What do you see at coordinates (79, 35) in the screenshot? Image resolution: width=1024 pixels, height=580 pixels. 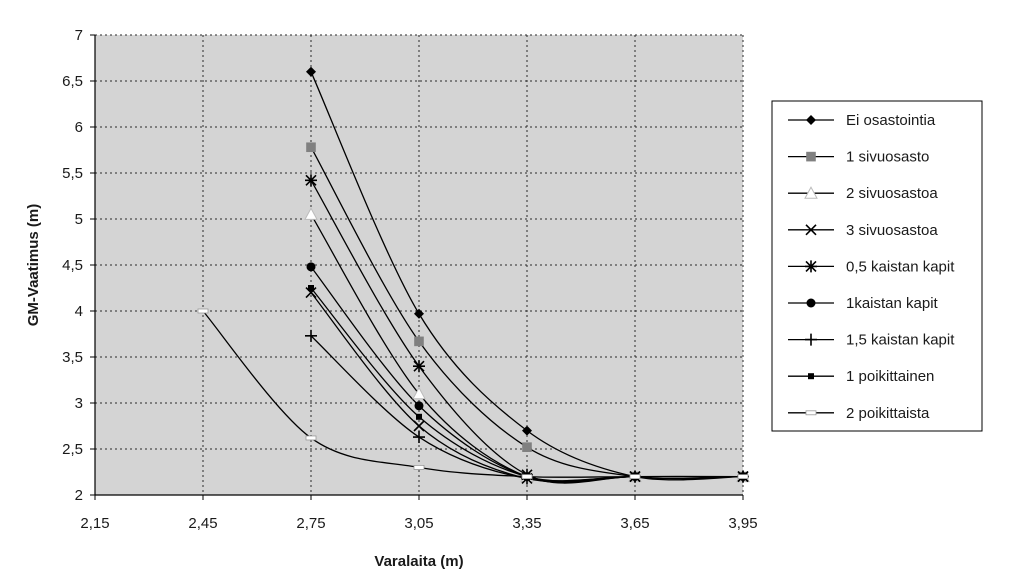 I see `y-tick-label: 7` at bounding box center [79, 35].